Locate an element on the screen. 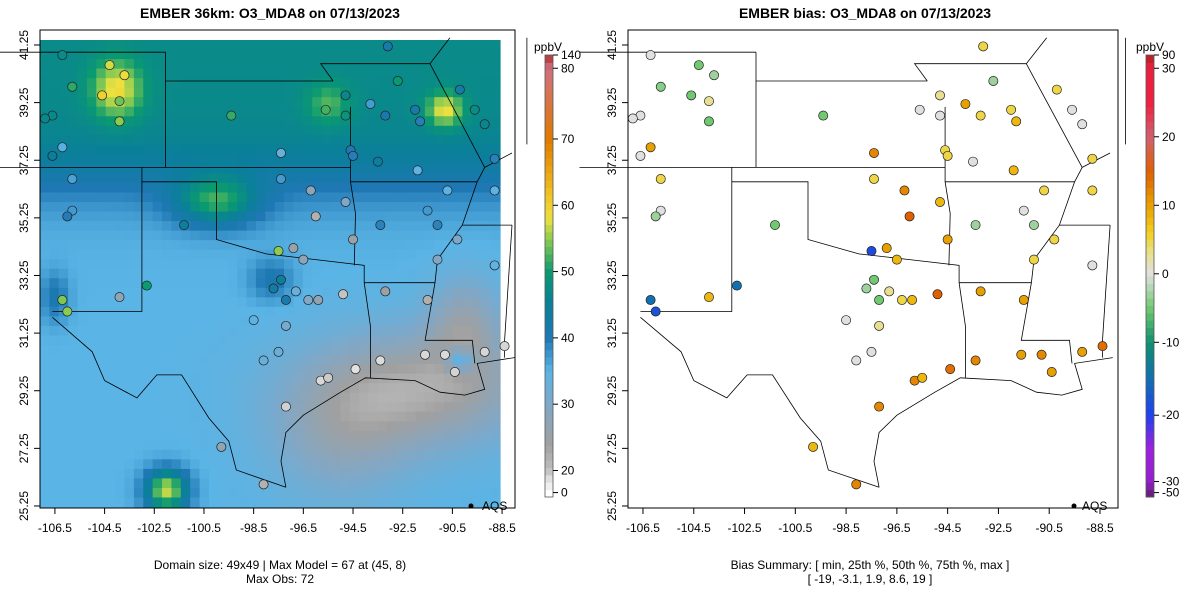 The image size is (1200, 600). lon-tick-label: -98.5 is located at coordinates (254, 528).